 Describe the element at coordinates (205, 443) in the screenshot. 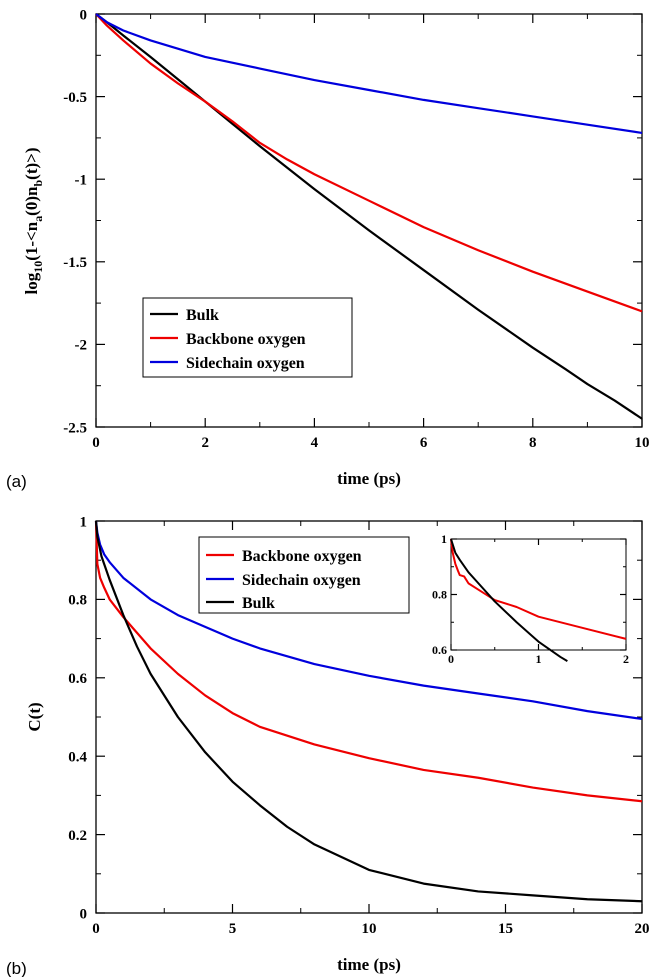

I see `panel-a-x-tick-label: 2` at that location.